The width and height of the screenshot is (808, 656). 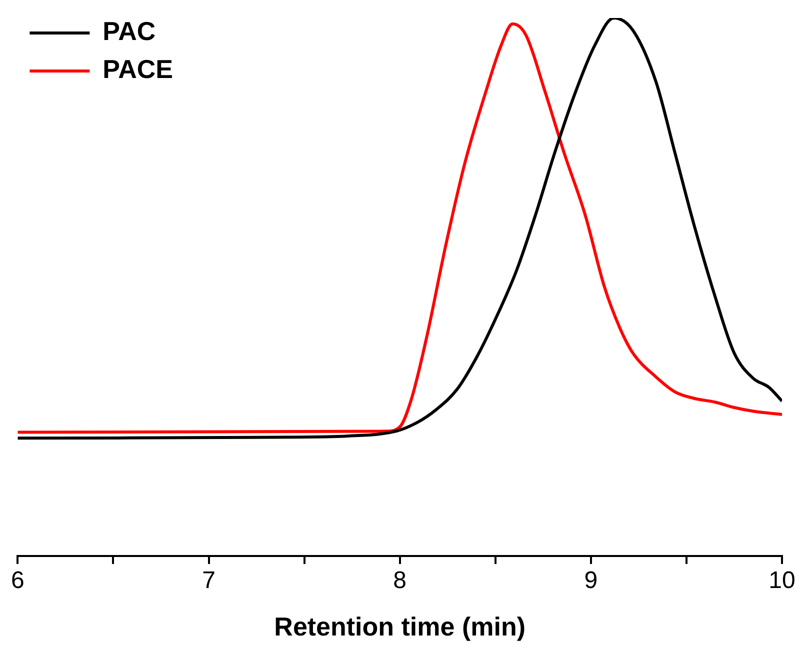 What do you see at coordinates (137, 69) in the screenshot?
I see `legend-label: PACE` at bounding box center [137, 69].